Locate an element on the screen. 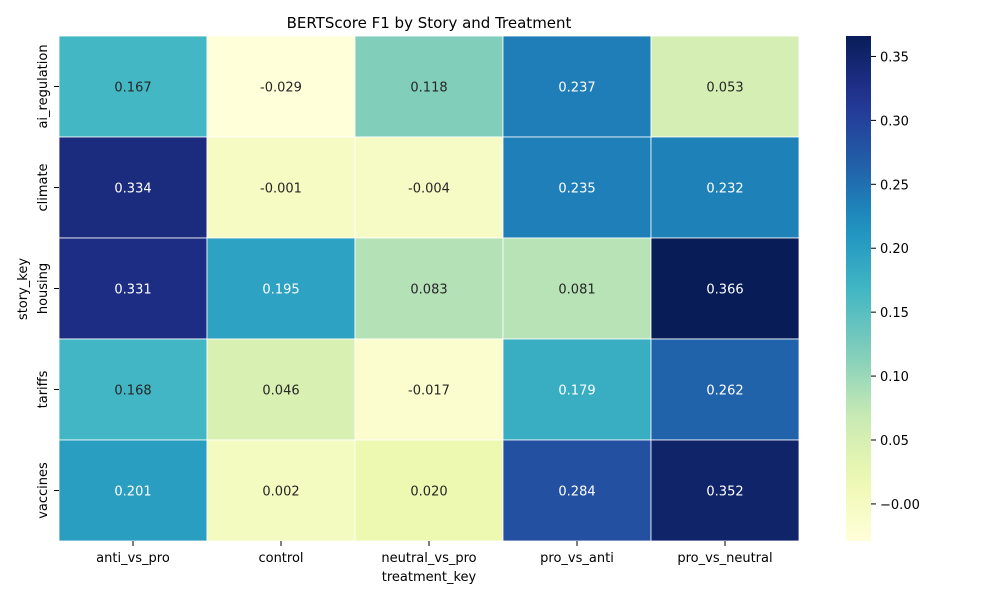 The image size is (1000, 600). cell-value-label: 0.053 is located at coordinates (724, 88).